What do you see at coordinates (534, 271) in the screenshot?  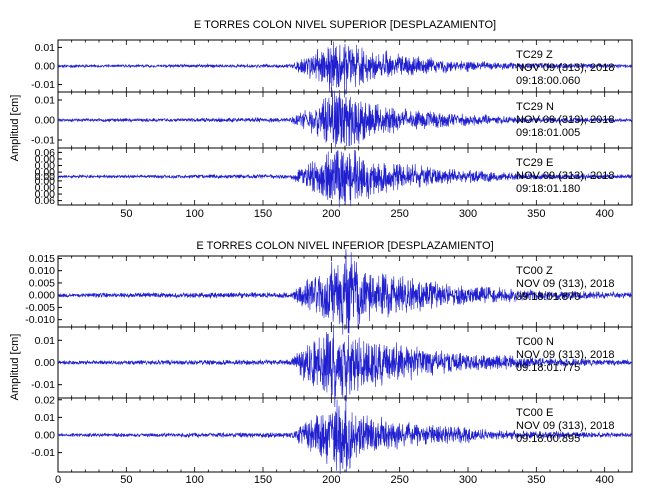 I see `station-label: TC00 Z` at bounding box center [534, 271].